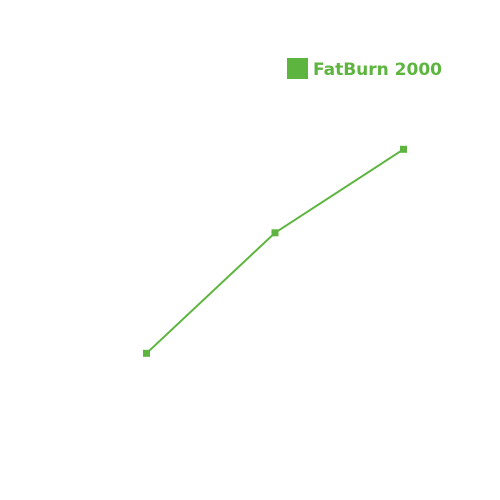 The width and height of the screenshot is (500, 500). I want to click on legend: FatBurn 2000, so click(364, 69).